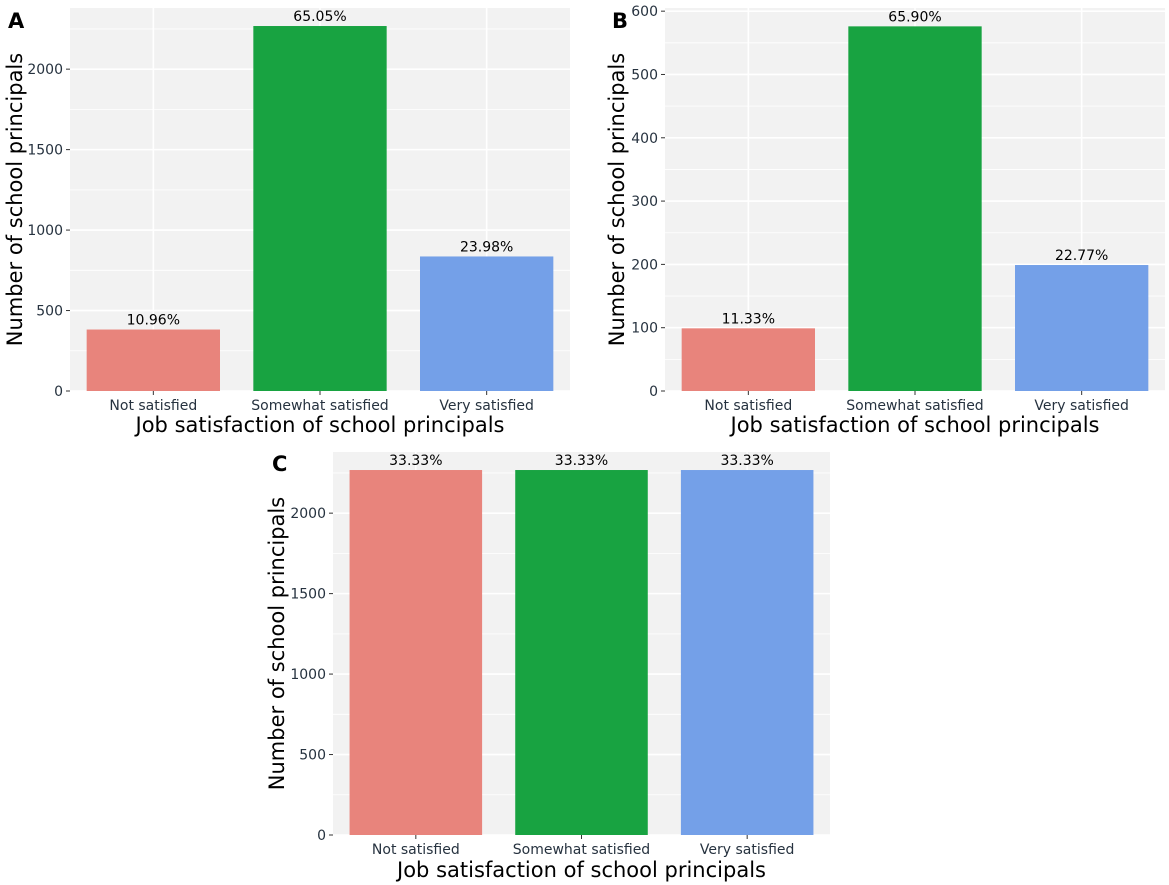 The image size is (1169, 885). Describe the element at coordinates (644, 329) in the screenshot. I see `y-tick-label: 100` at that location.